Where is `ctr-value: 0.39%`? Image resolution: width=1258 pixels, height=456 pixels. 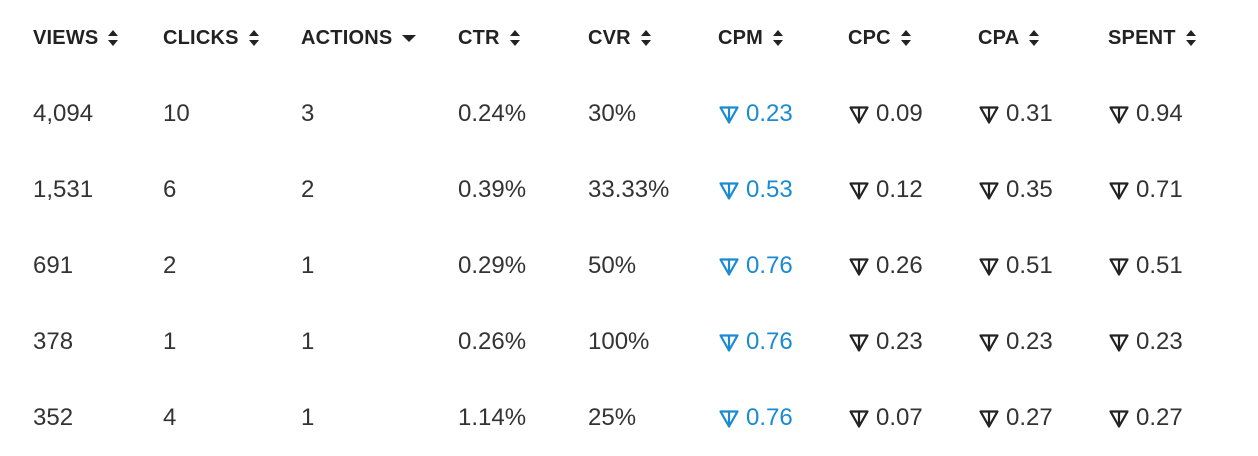 ctr-value: 0.39% is located at coordinates (492, 189).